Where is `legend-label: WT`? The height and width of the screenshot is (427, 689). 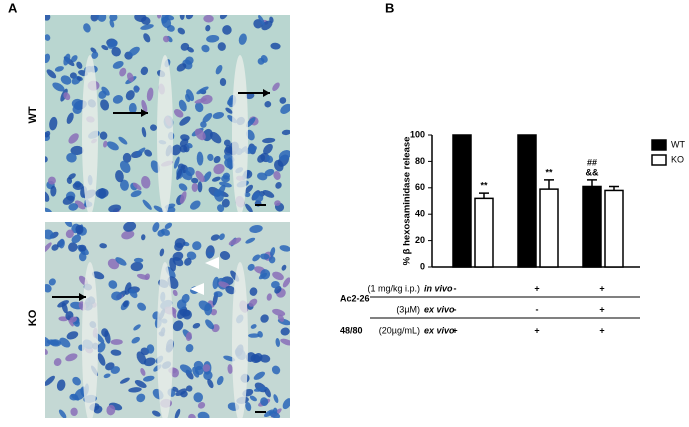
legend-label: WT is located at coordinates (678, 144).